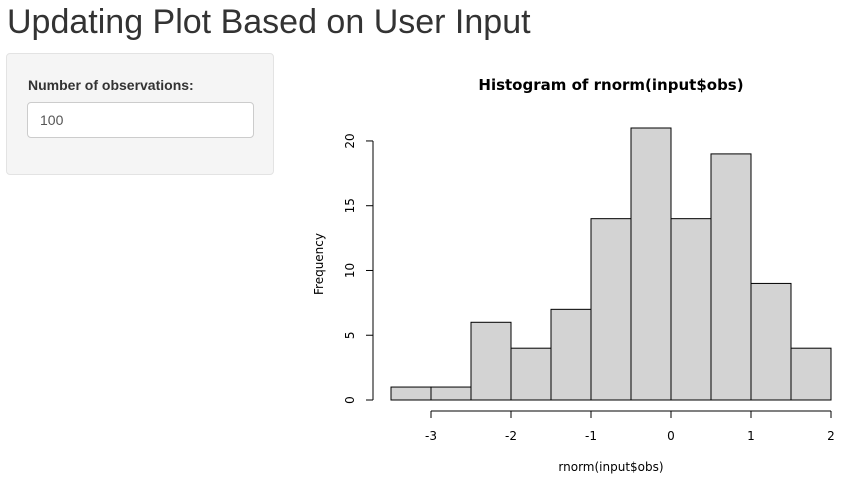  Describe the element at coordinates (671, 436) in the screenshot. I see `x-tick-label: 0` at that location.